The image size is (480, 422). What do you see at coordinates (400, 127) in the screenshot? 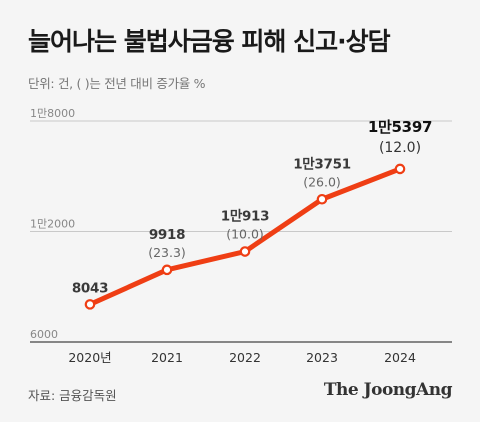
I see `value-label: 1만5397` at bounding box center [400, 127].